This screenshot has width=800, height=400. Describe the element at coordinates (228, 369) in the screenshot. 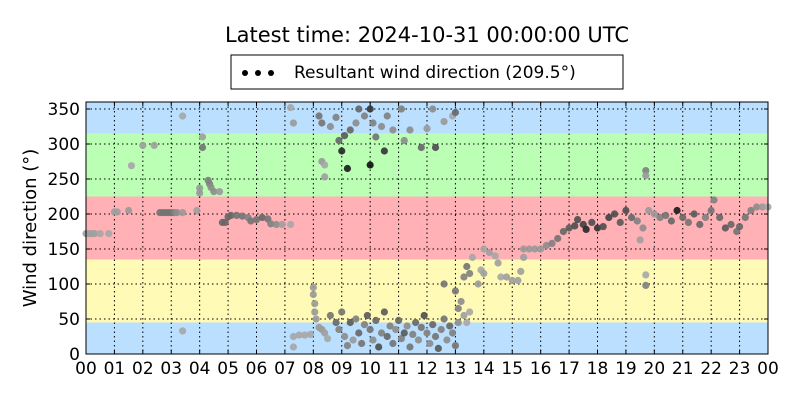

I see `x-tick-label: 05` at that location.